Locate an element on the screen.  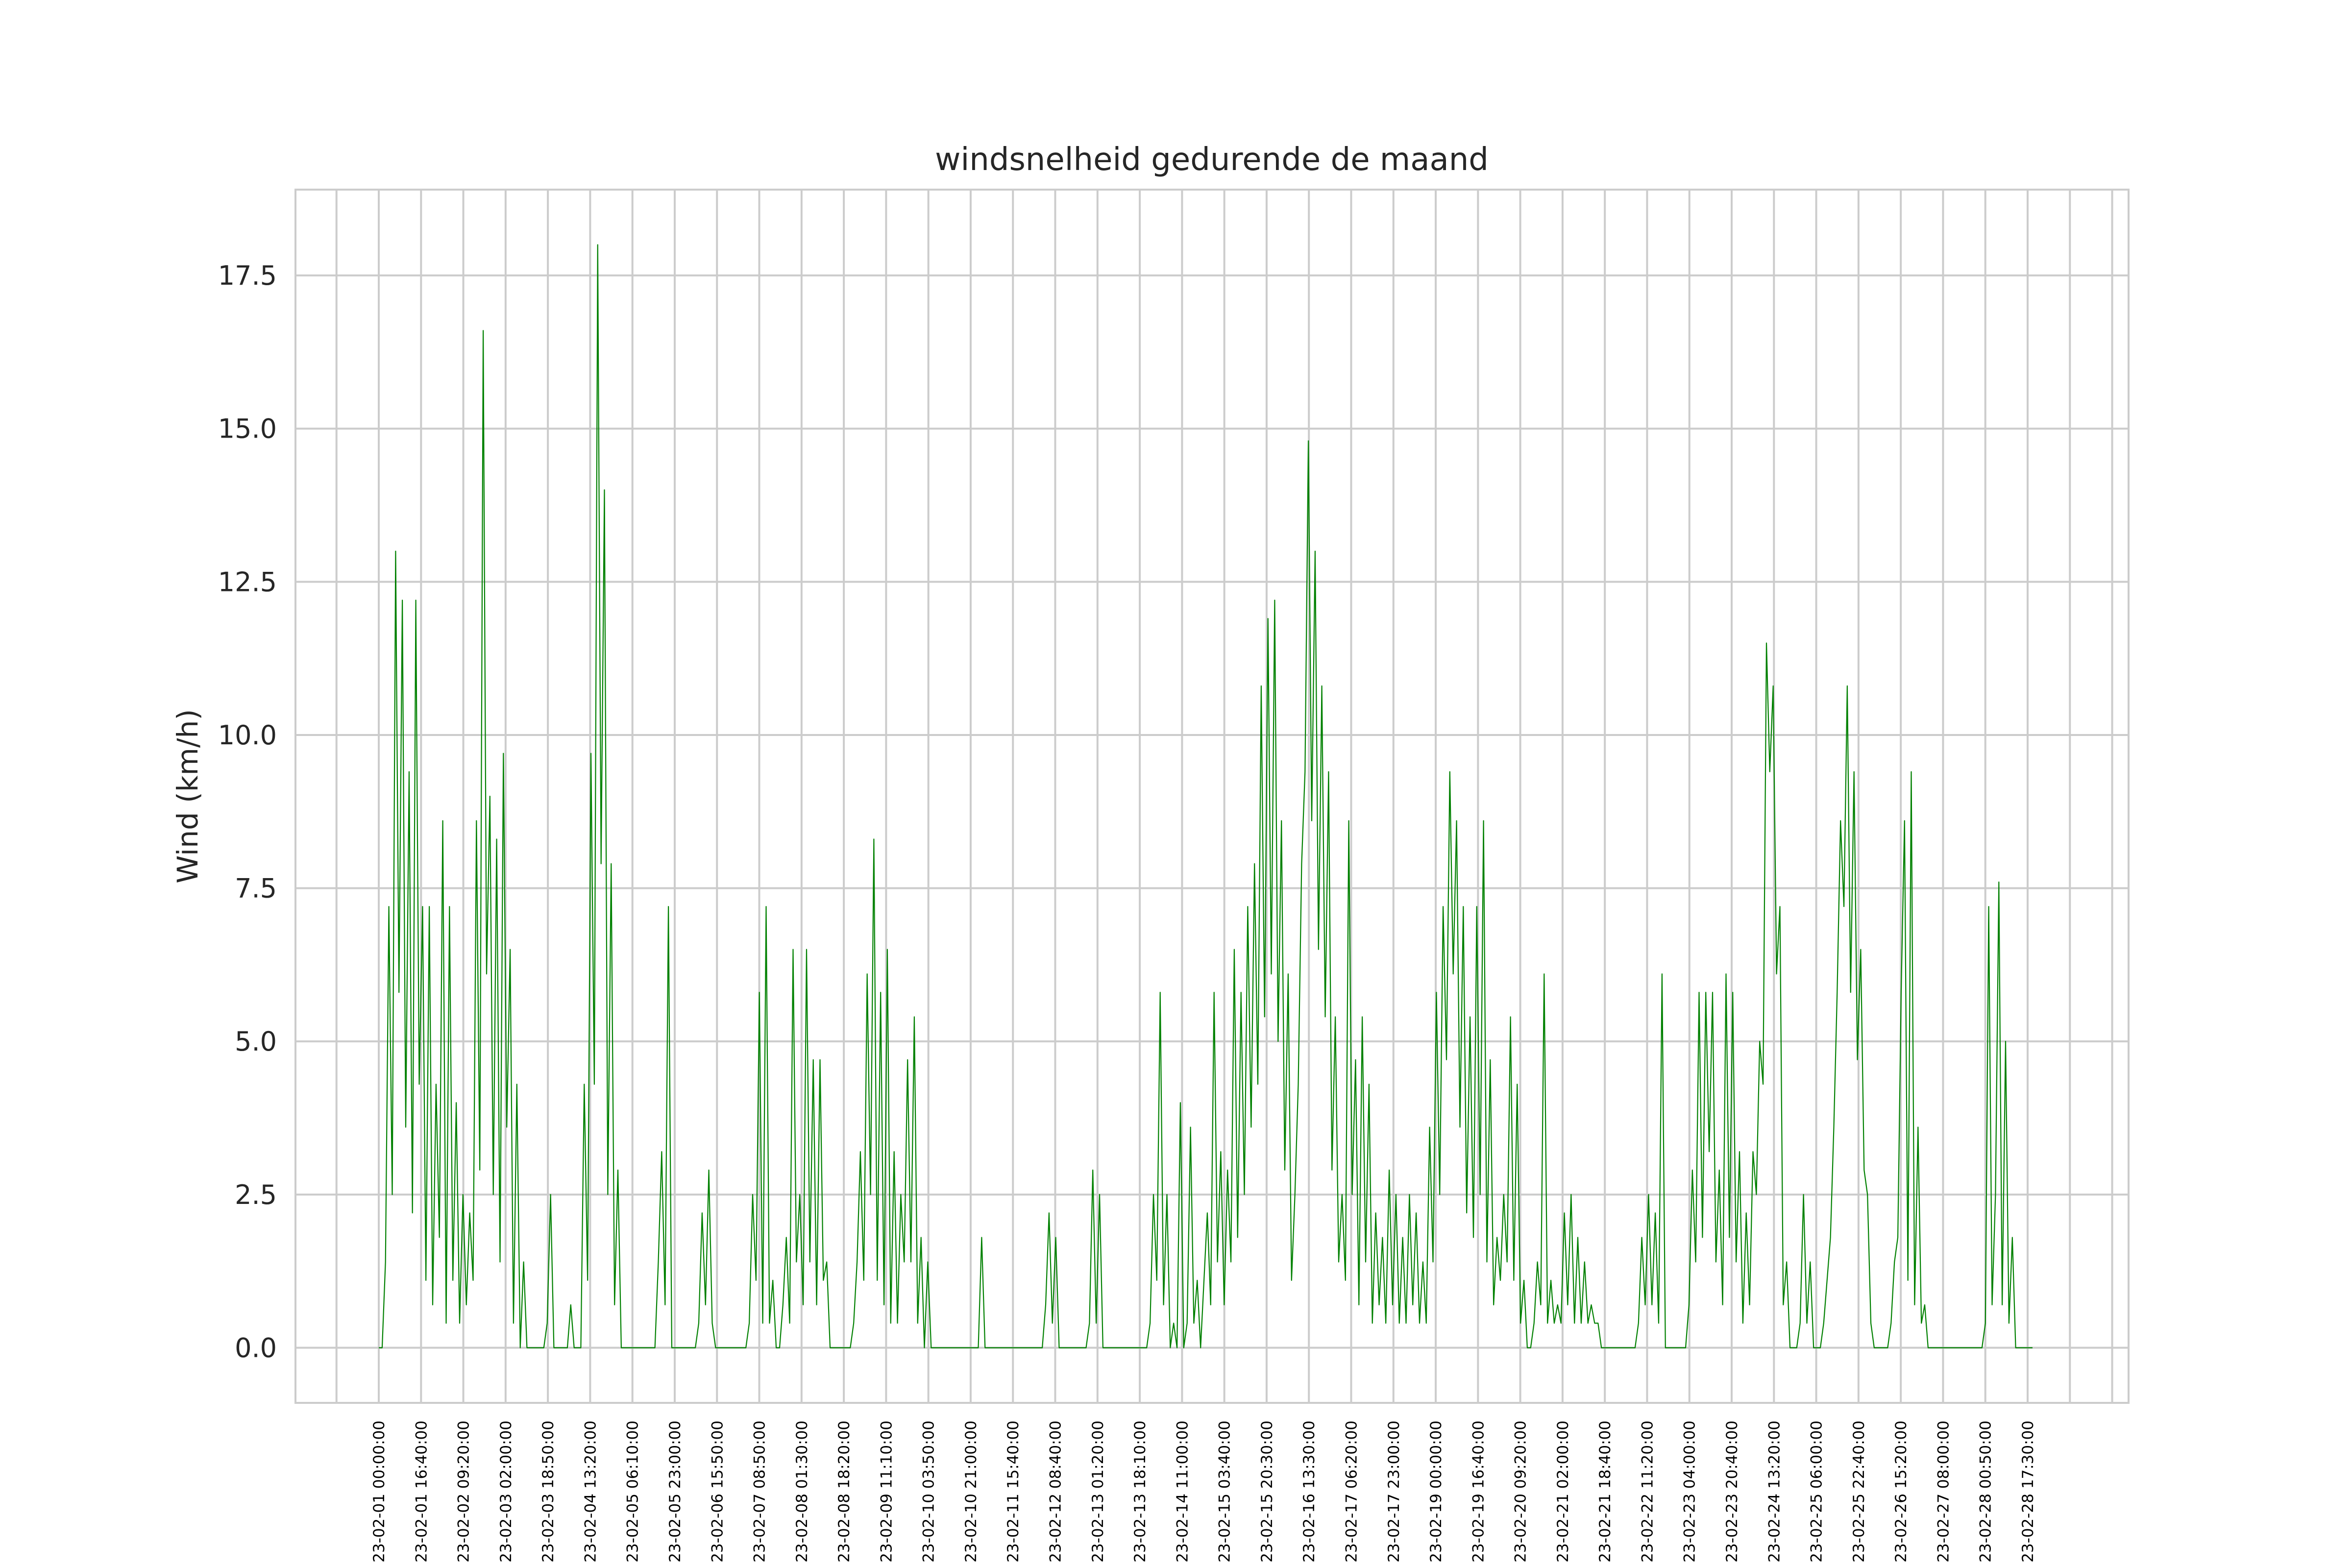
x-tick-label: 23-02-21 02:00:00 is located at coordinates (1563, 1492).